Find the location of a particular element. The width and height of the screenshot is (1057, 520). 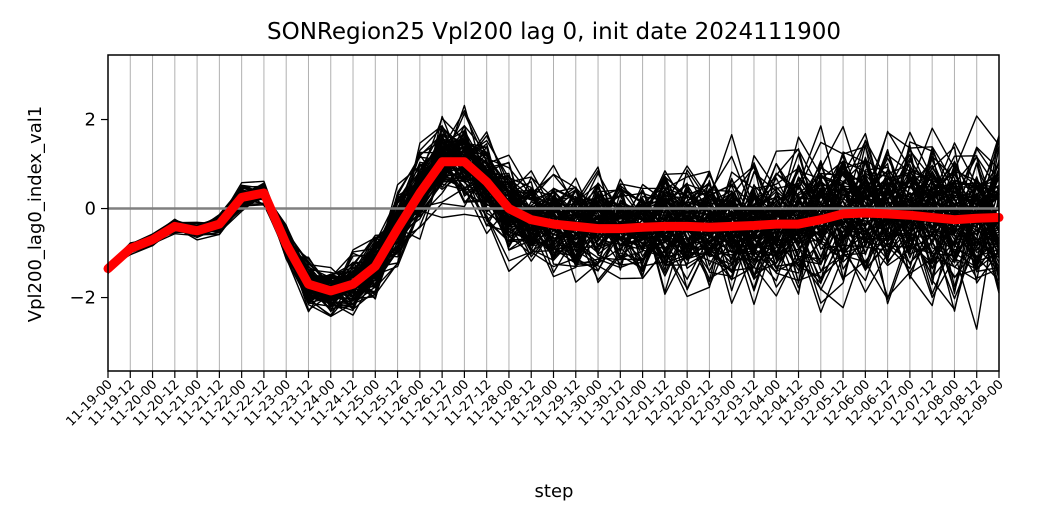

x-axis-label: step is located at coordinates (554, 491).